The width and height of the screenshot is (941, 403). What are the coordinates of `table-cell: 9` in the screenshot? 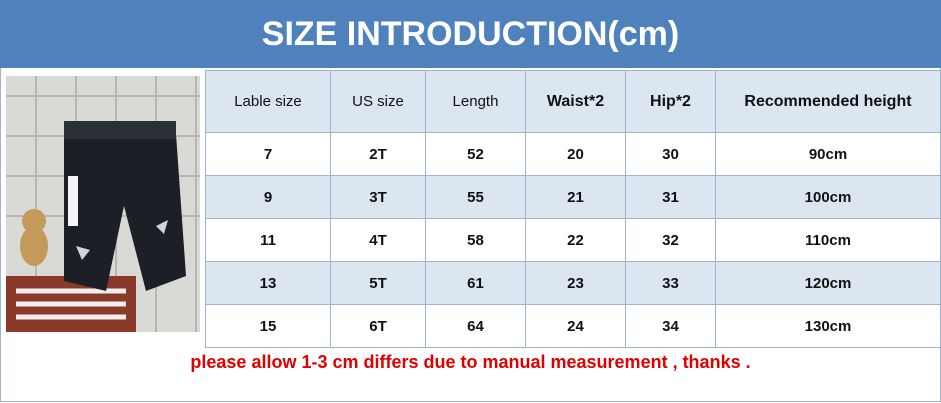 It's located at (268, 197).